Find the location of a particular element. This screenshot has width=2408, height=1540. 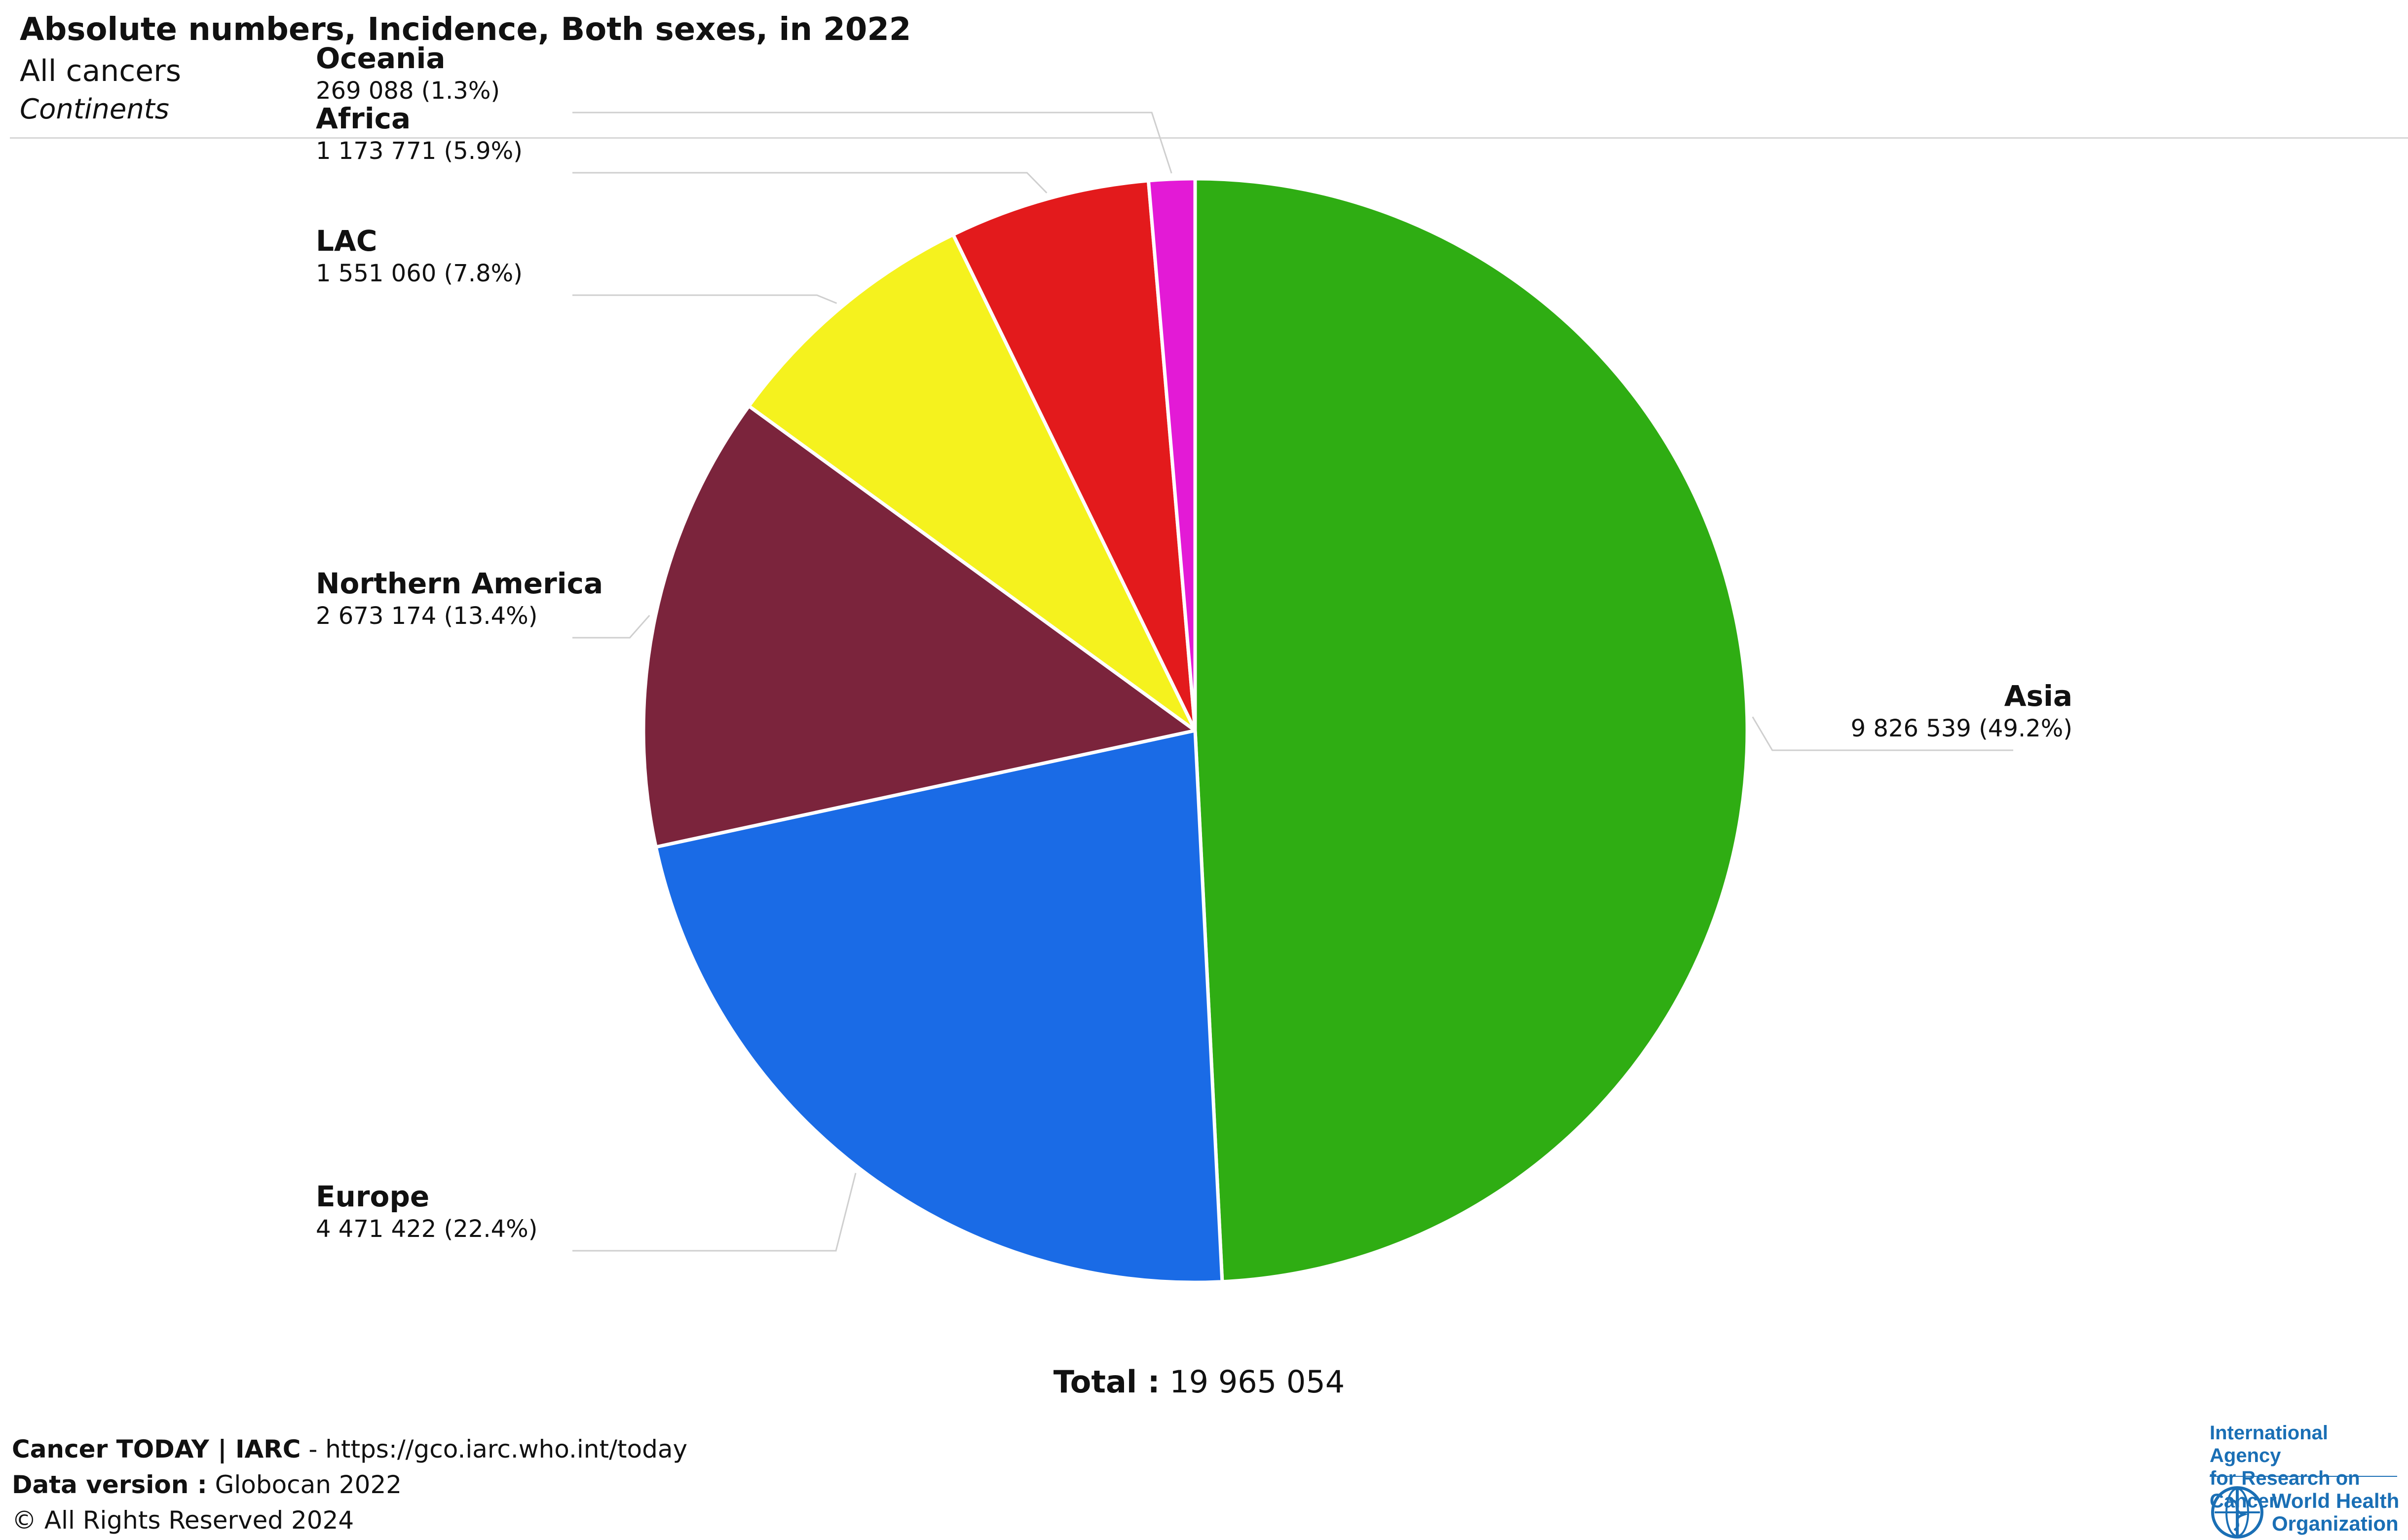

who-logo: World Health Organization is located at coordinates (2305, 1512).